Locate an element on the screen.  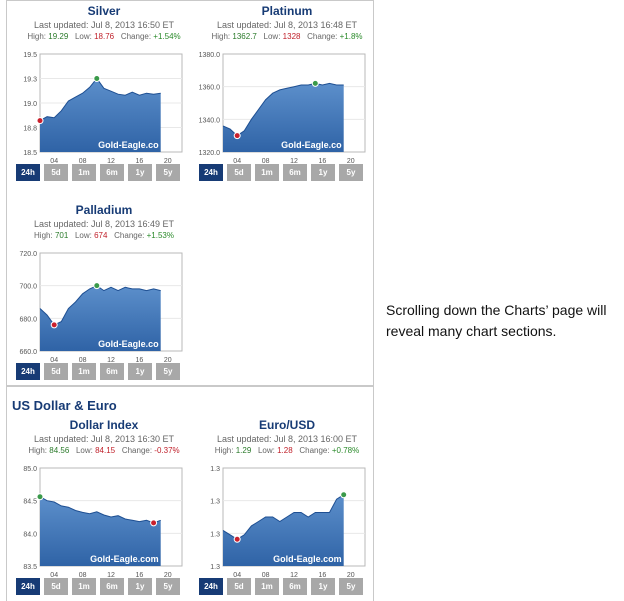
high-value: 701 is located at coordinates (61, 235).